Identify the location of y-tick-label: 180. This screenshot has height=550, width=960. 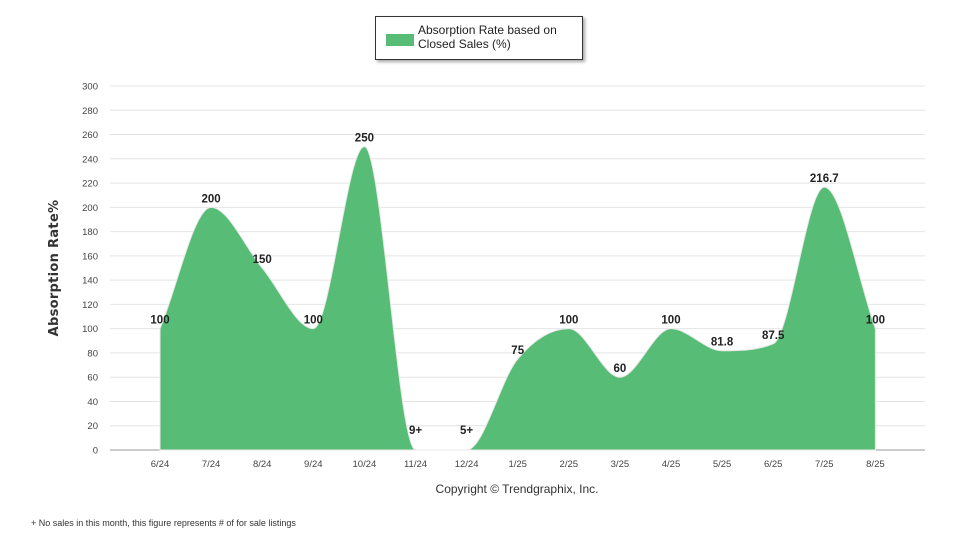
(90, 232).